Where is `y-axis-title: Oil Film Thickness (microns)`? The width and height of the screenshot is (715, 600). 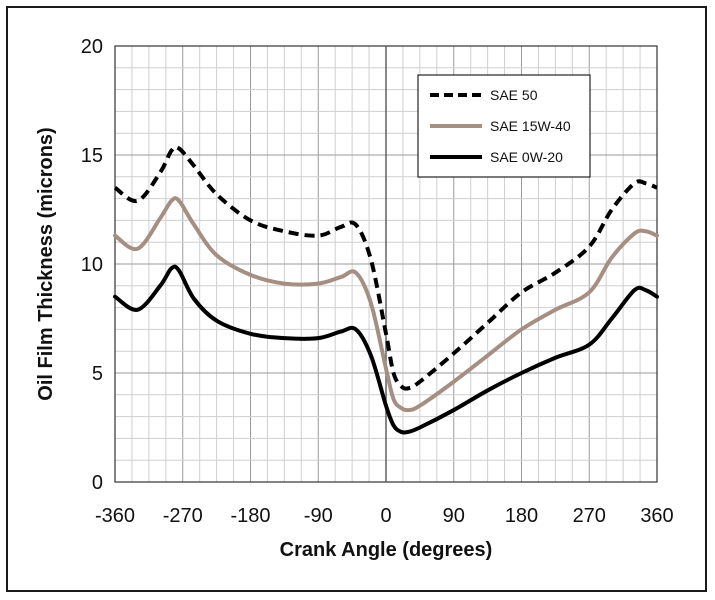 y-axis-title: Oil Film Thickness (microns) is located at coordinates (46, 263).